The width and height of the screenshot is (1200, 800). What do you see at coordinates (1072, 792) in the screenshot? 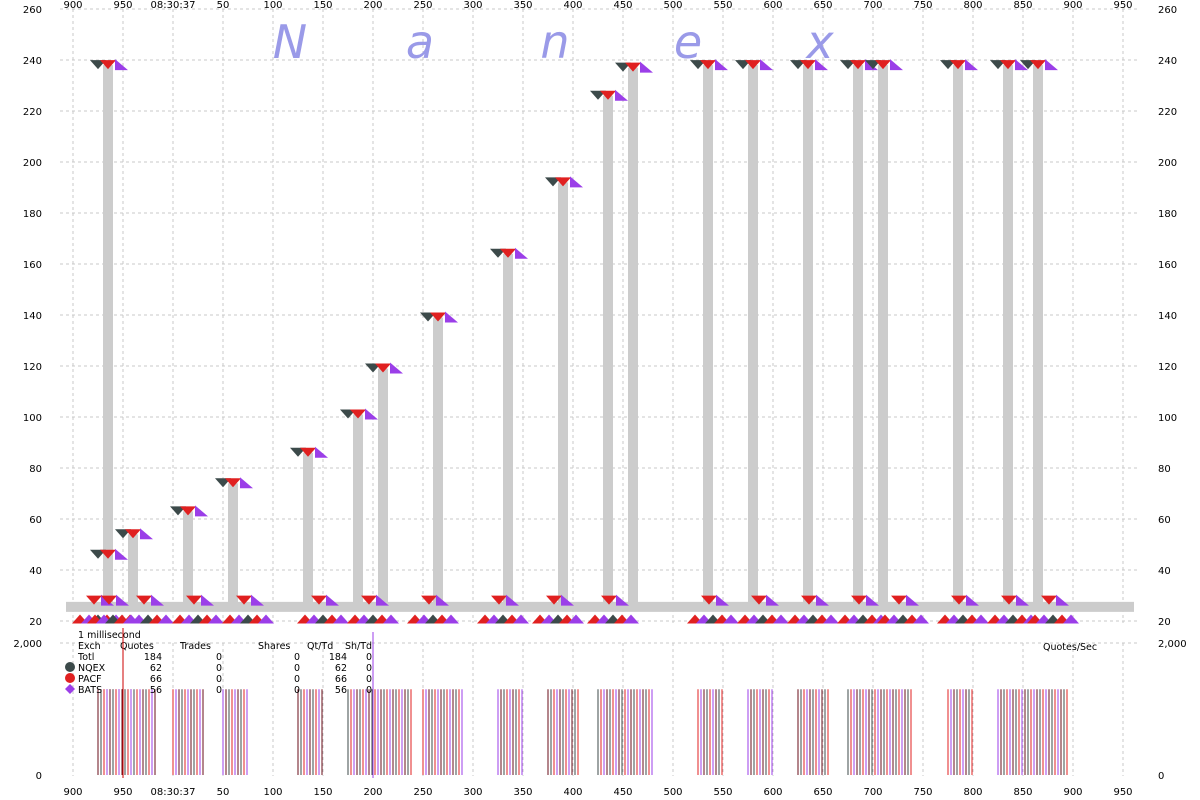
I see `bottom-time-label: 900` at bounding box center [1072, 792].